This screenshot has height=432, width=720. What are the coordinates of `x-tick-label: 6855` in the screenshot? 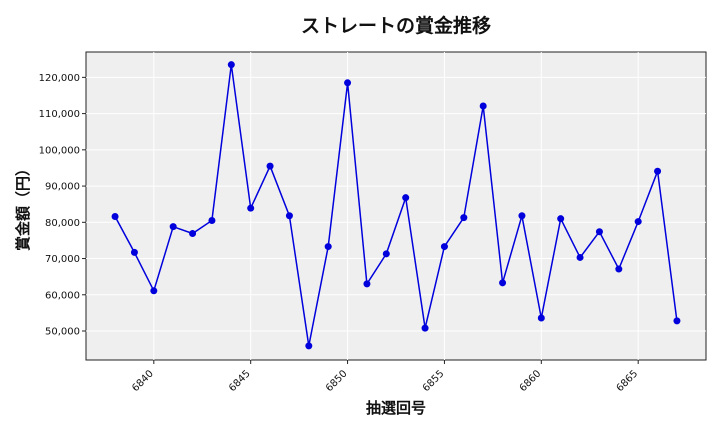 It's located at (434, 381).